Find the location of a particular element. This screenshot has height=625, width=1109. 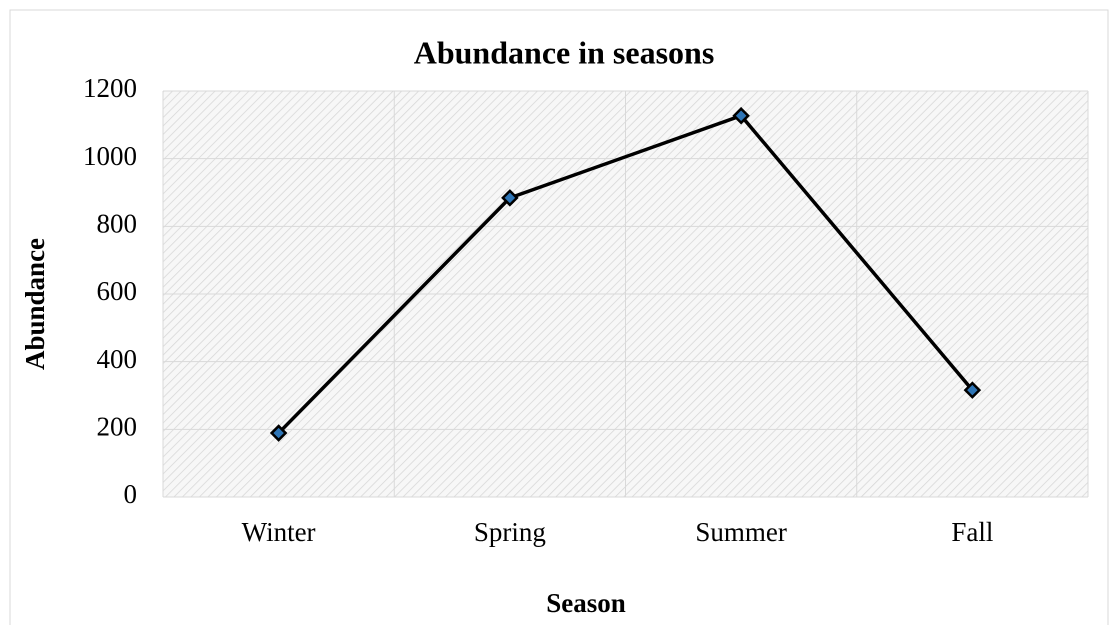

y-tick-label: 600 is located at coordinates (117, 291).